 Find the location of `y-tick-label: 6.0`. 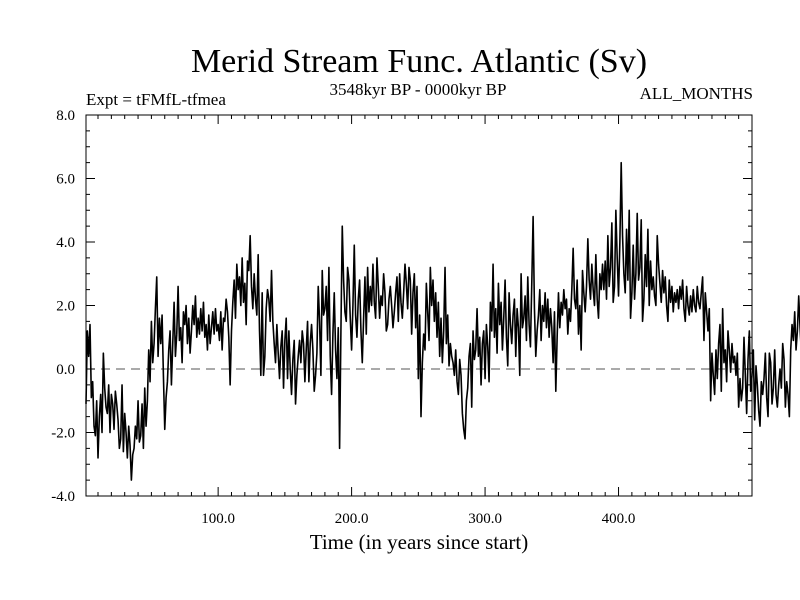

y-tick-label: 6.0 is located at coordinates (65, 180).